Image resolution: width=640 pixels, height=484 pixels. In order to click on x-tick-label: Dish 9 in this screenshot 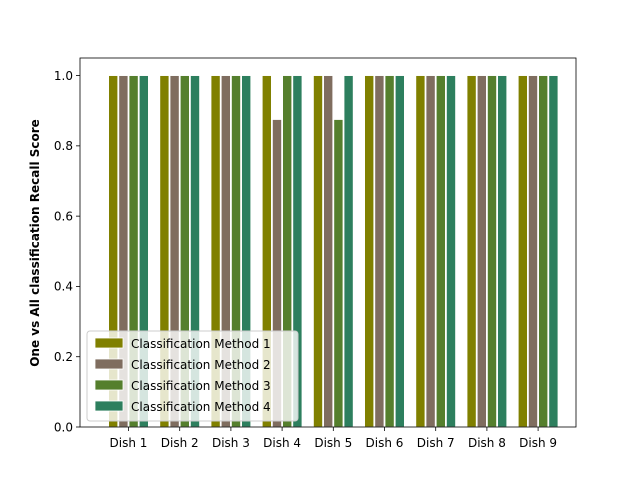, I will do `click(538, 443)`.